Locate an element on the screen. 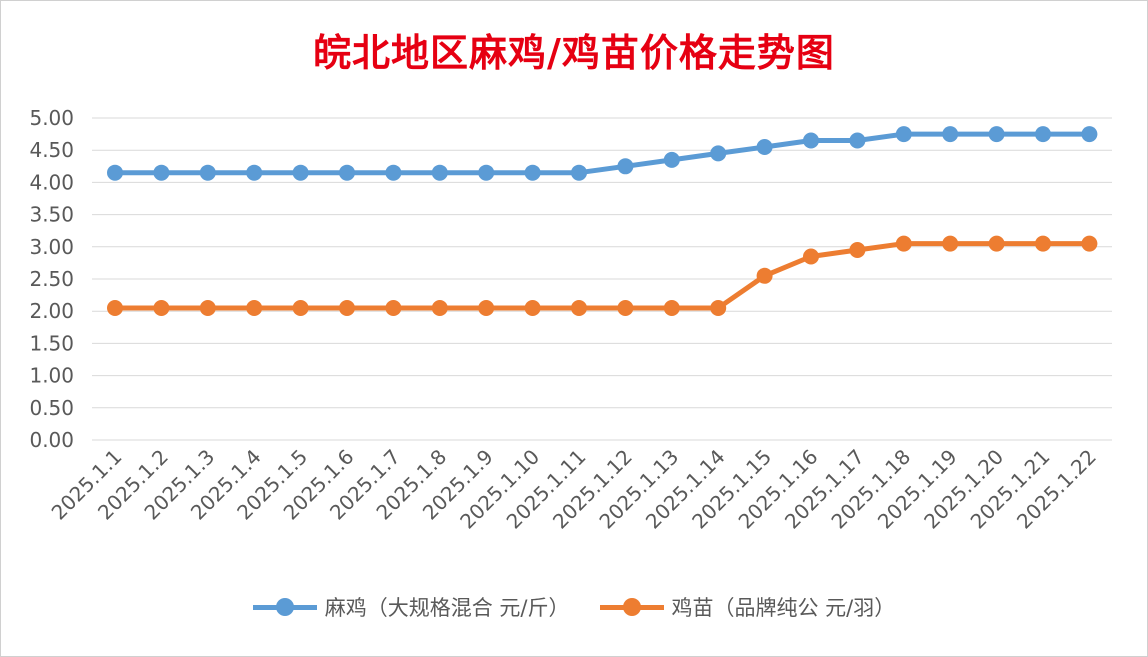 The image size is (1148, 657). legend-label-series-1: 麻鸡（大规格混合 元/斤） is located at coordinates (447, 608).